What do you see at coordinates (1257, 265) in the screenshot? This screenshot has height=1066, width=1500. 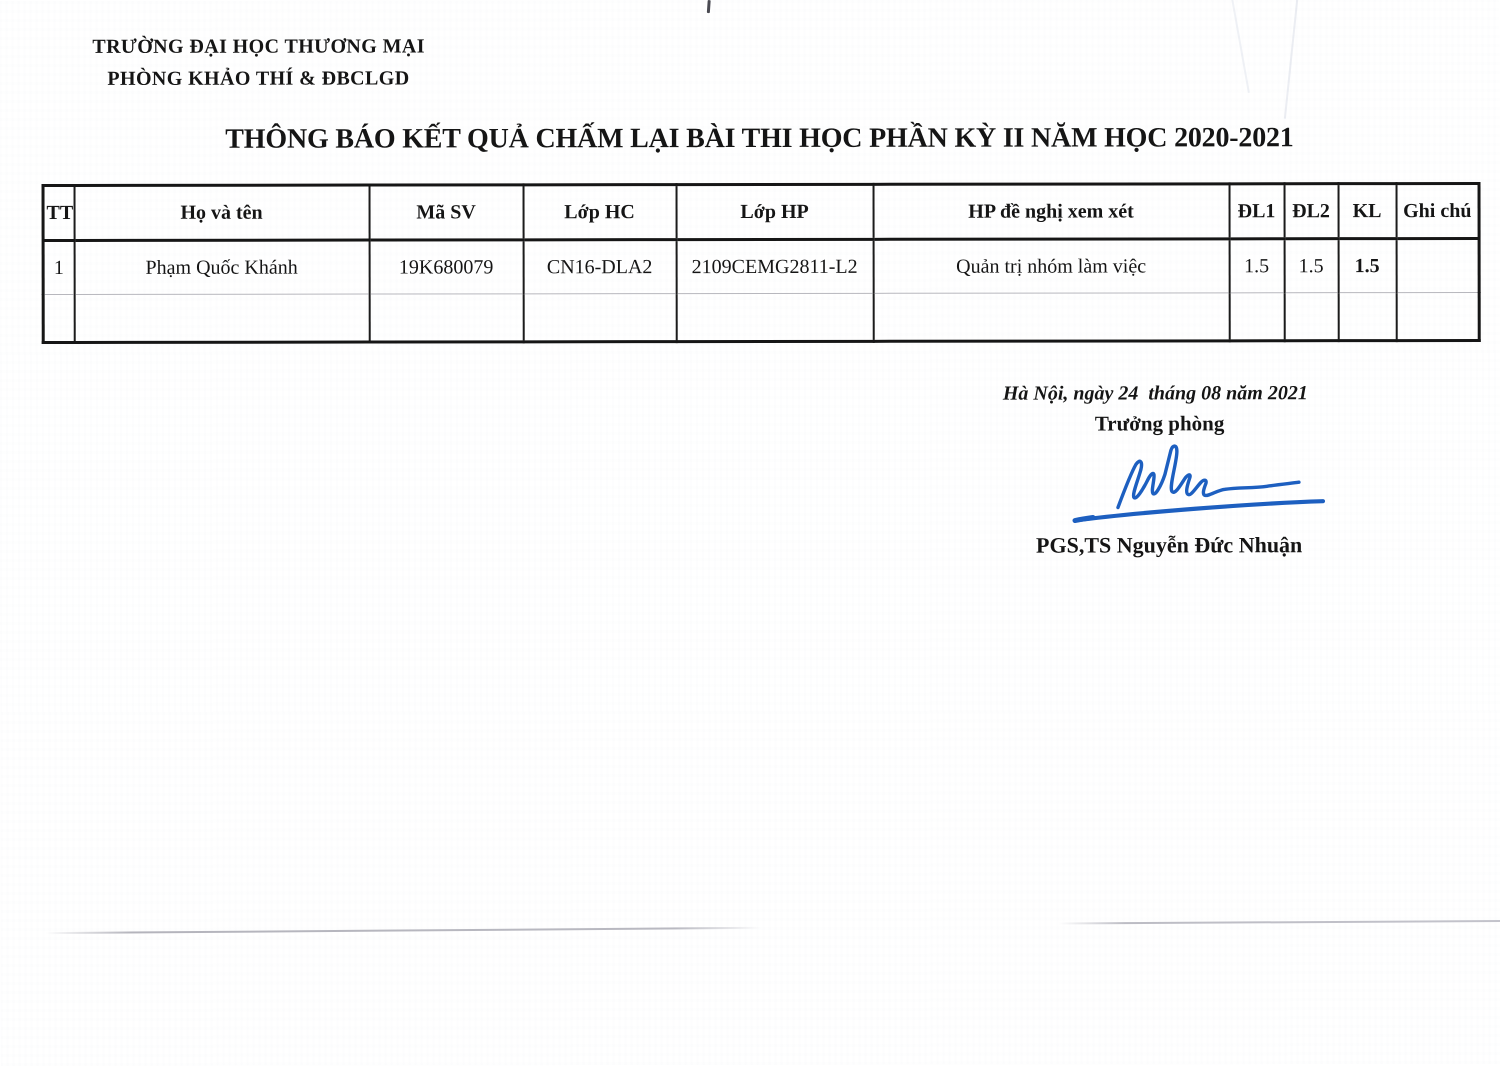 I see `cell-dl1: 1.5` at bounding box center [1257, 265].